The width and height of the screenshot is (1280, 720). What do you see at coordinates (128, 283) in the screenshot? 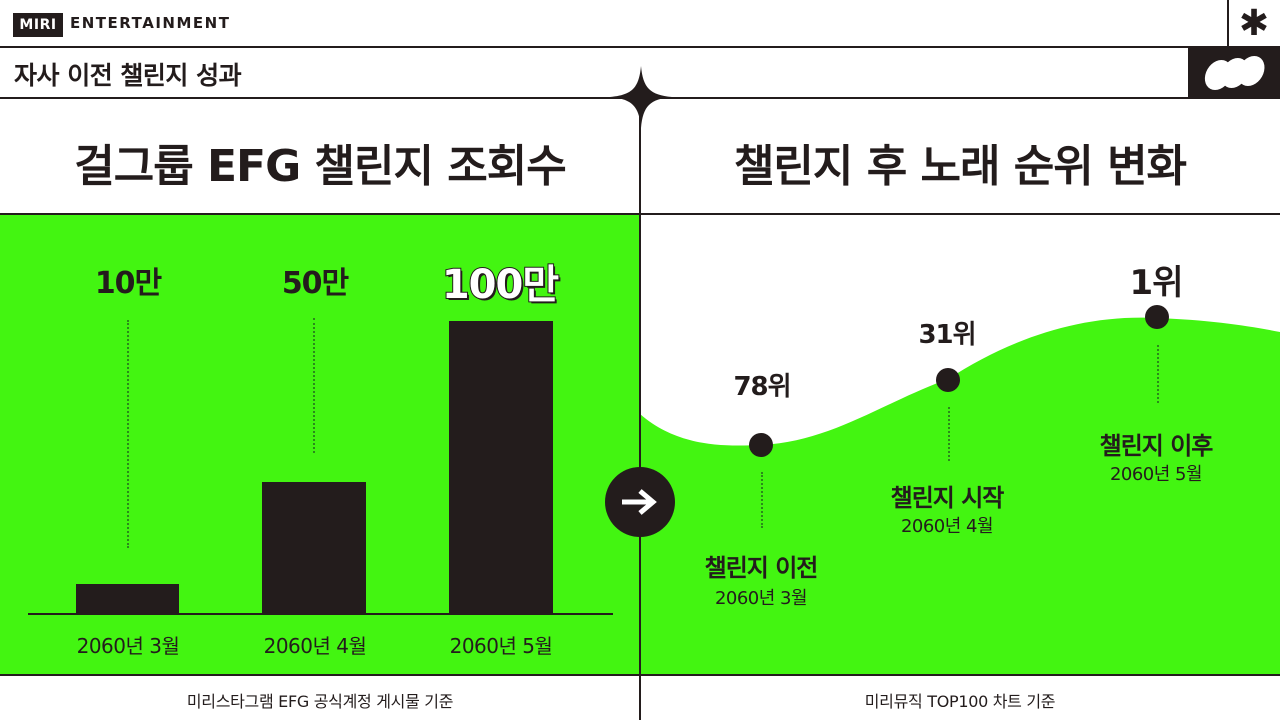
I see `bar-value-label: 10만` at bounding box center [128, 283].